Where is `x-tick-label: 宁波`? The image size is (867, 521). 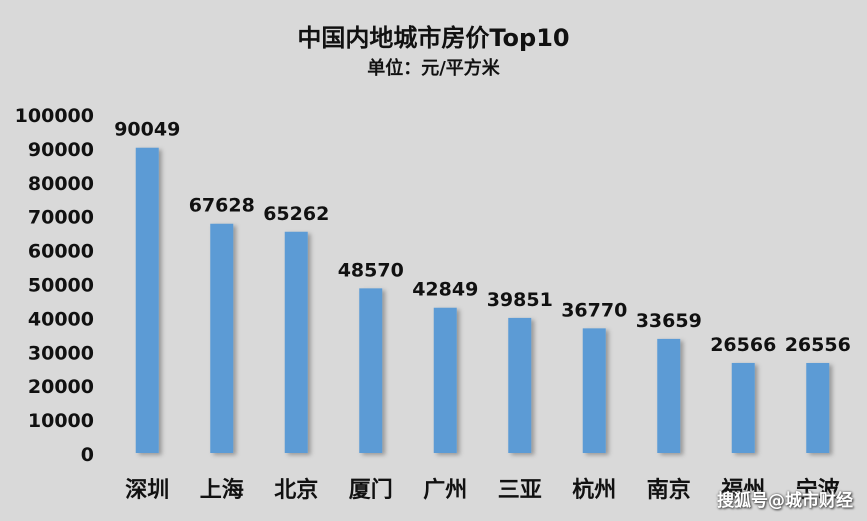
x-tick-label: 宁波 is located at coordinates (818, 490).